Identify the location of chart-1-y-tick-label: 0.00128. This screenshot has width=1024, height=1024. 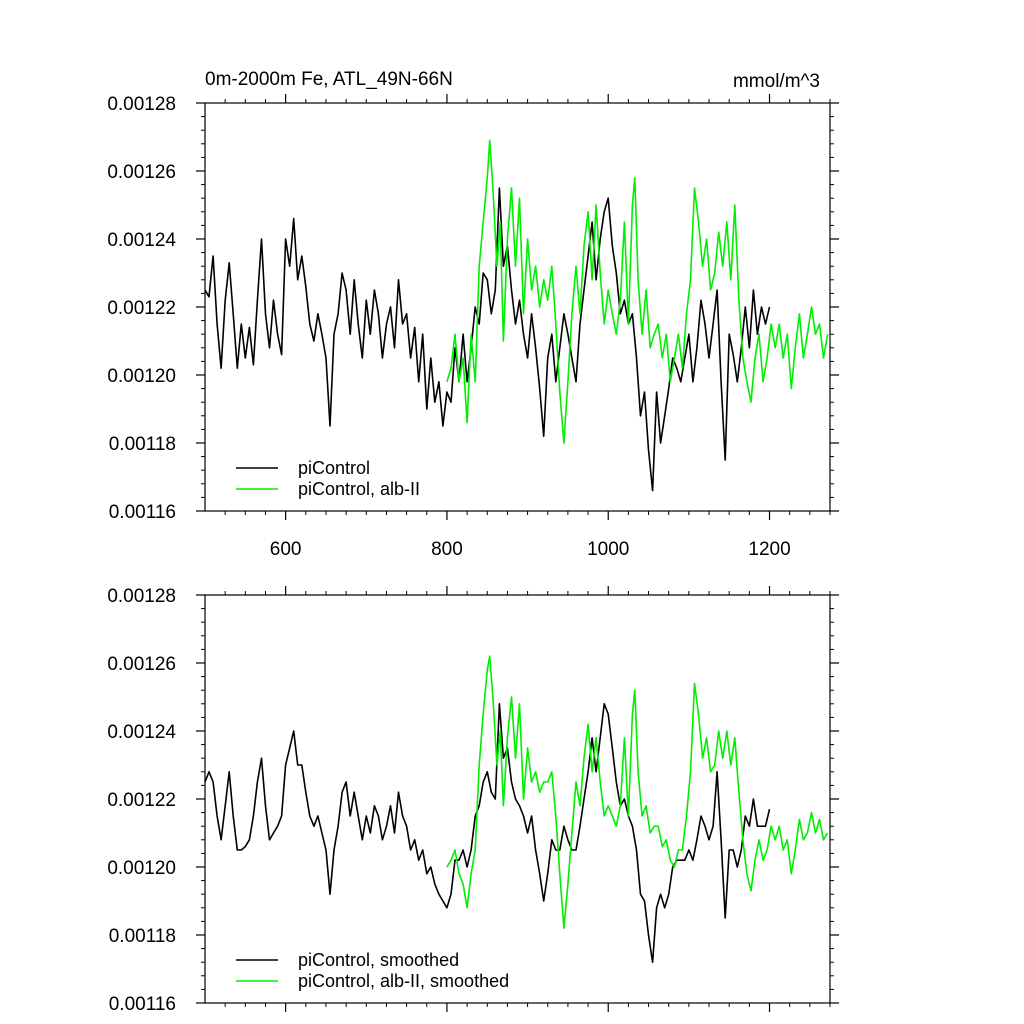
(141, 596).